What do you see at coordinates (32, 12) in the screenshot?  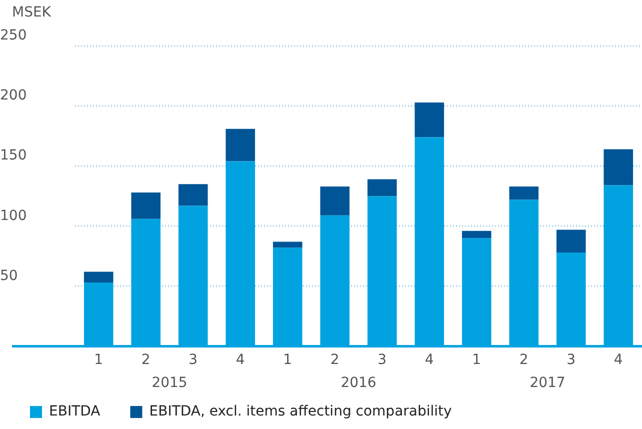 I see `y-axis-title: MSEK` at bounding box center [32, 12].